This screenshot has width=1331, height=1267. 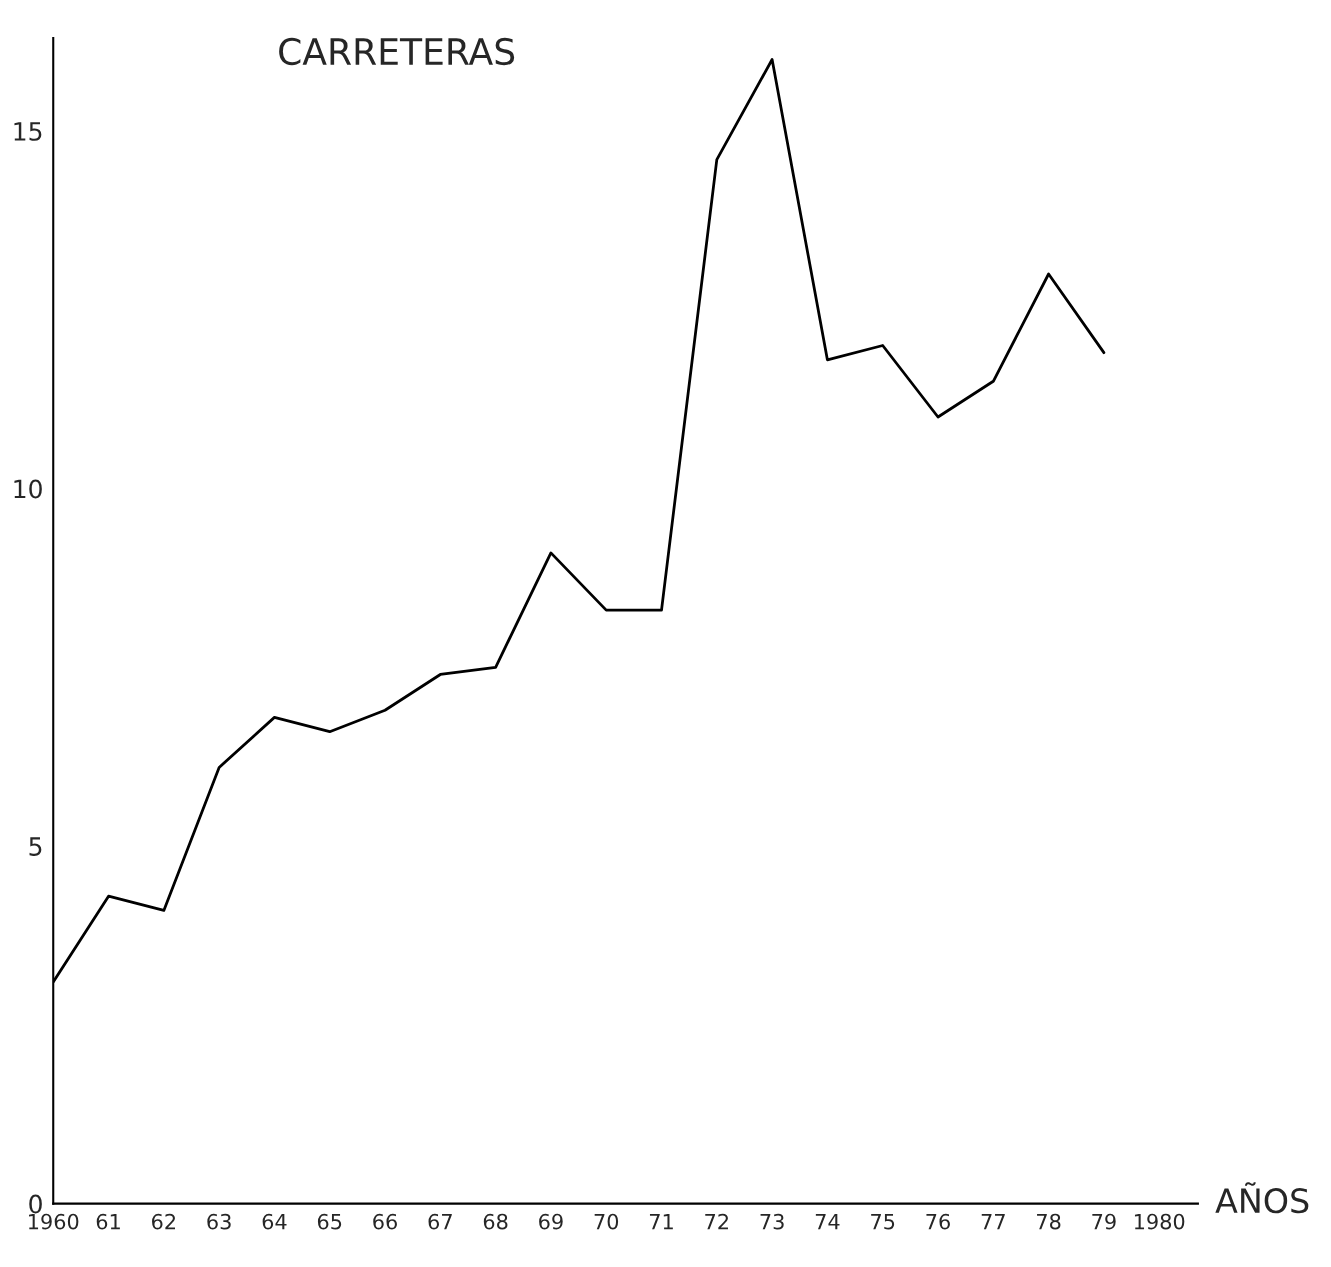 What do you see at coordinates (938, 1221) in the screenshot?
I see `x-tick-label: 76` at bounding box center [938, 1221].